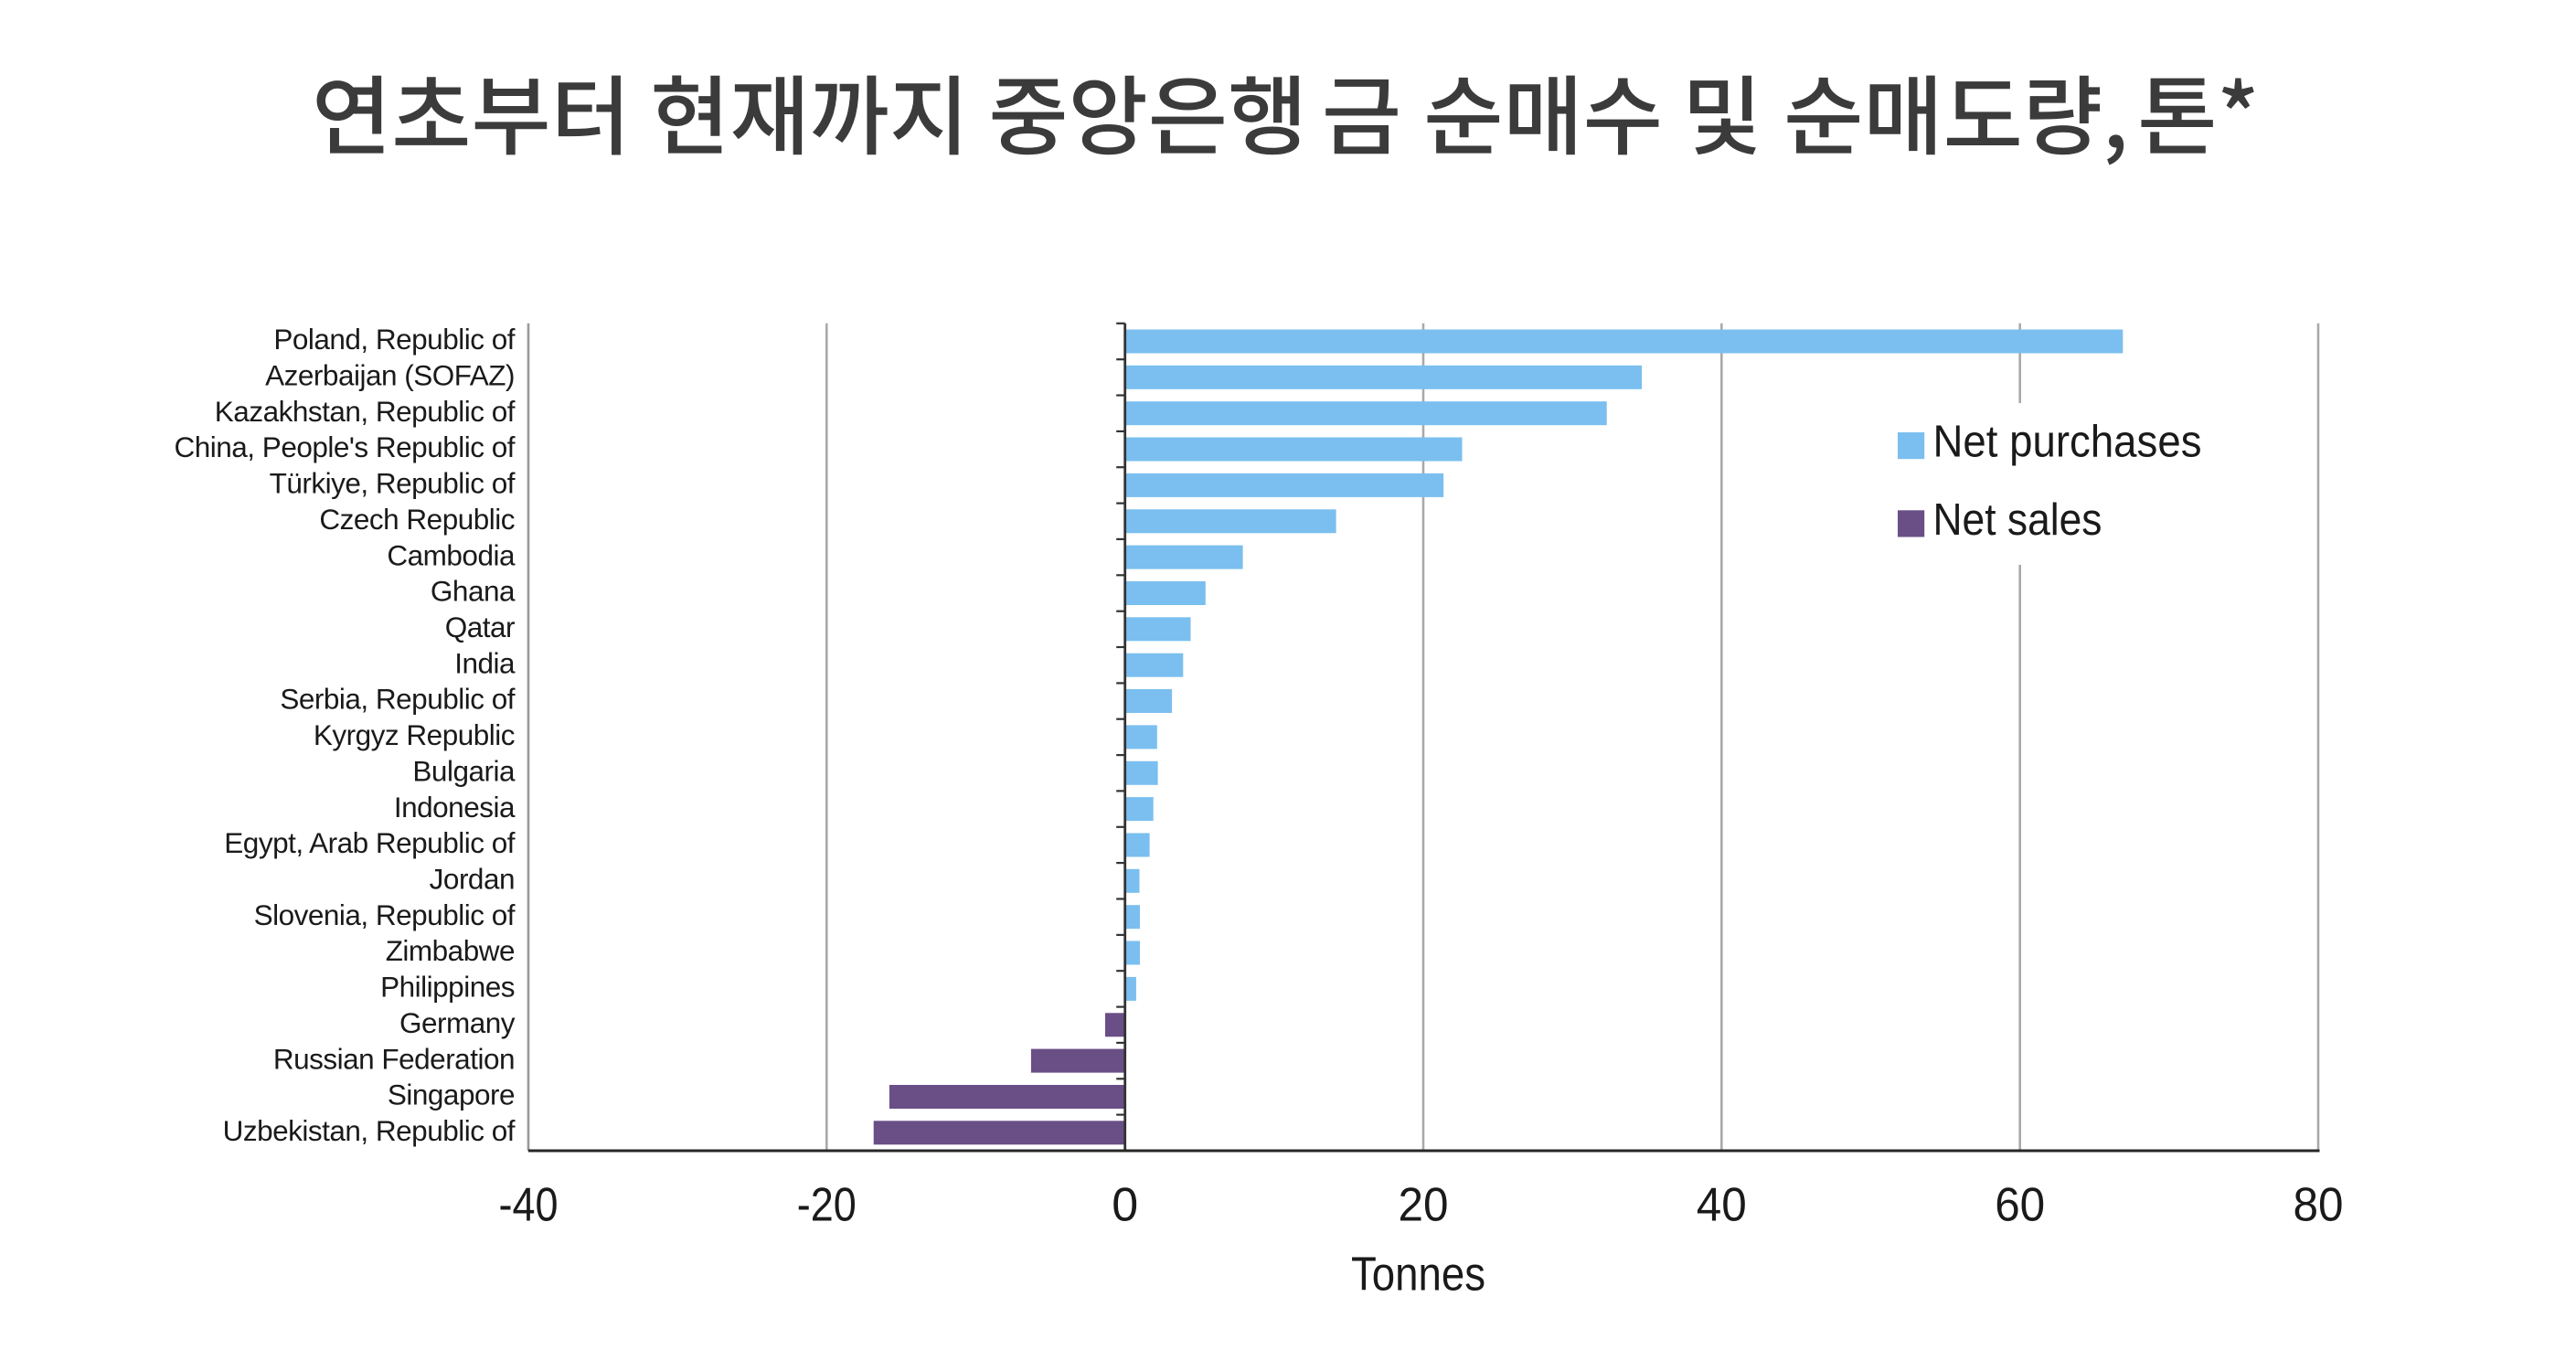 This screenshot has height=1371, width=2576. What do you see at coordinates (472, 879) in the screenshot?
I see `svg-text: Jordan` at bounding box center [472, 879].